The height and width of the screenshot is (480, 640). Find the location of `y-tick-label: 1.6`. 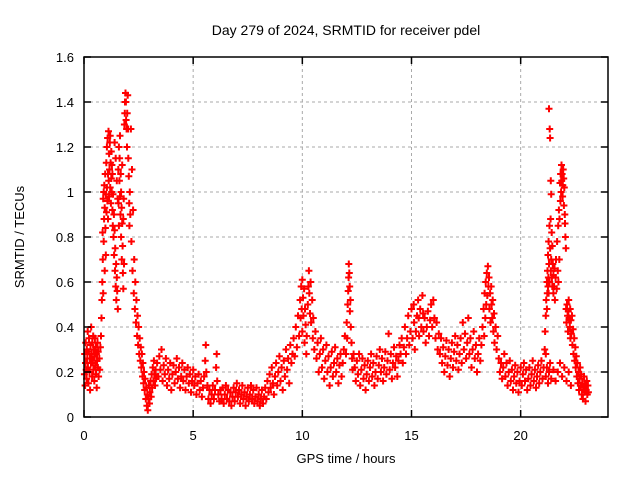

y-tick-label: 1.6 is located at coordinates (65, 57).